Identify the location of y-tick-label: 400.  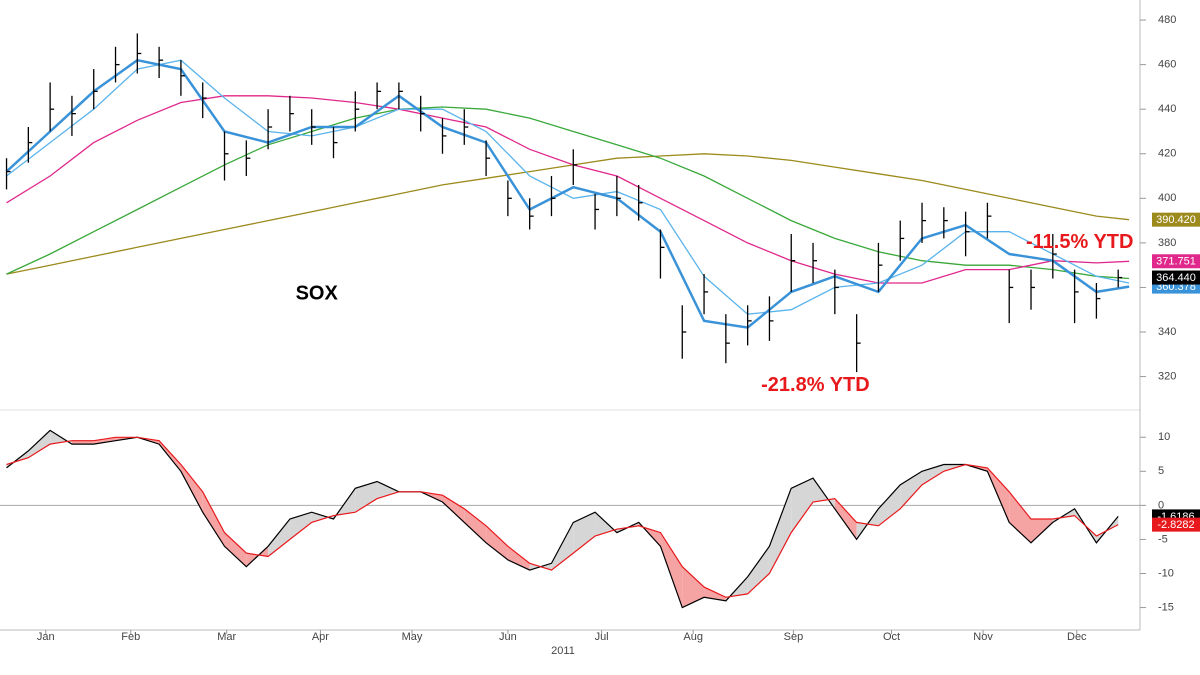
(1167, 198).